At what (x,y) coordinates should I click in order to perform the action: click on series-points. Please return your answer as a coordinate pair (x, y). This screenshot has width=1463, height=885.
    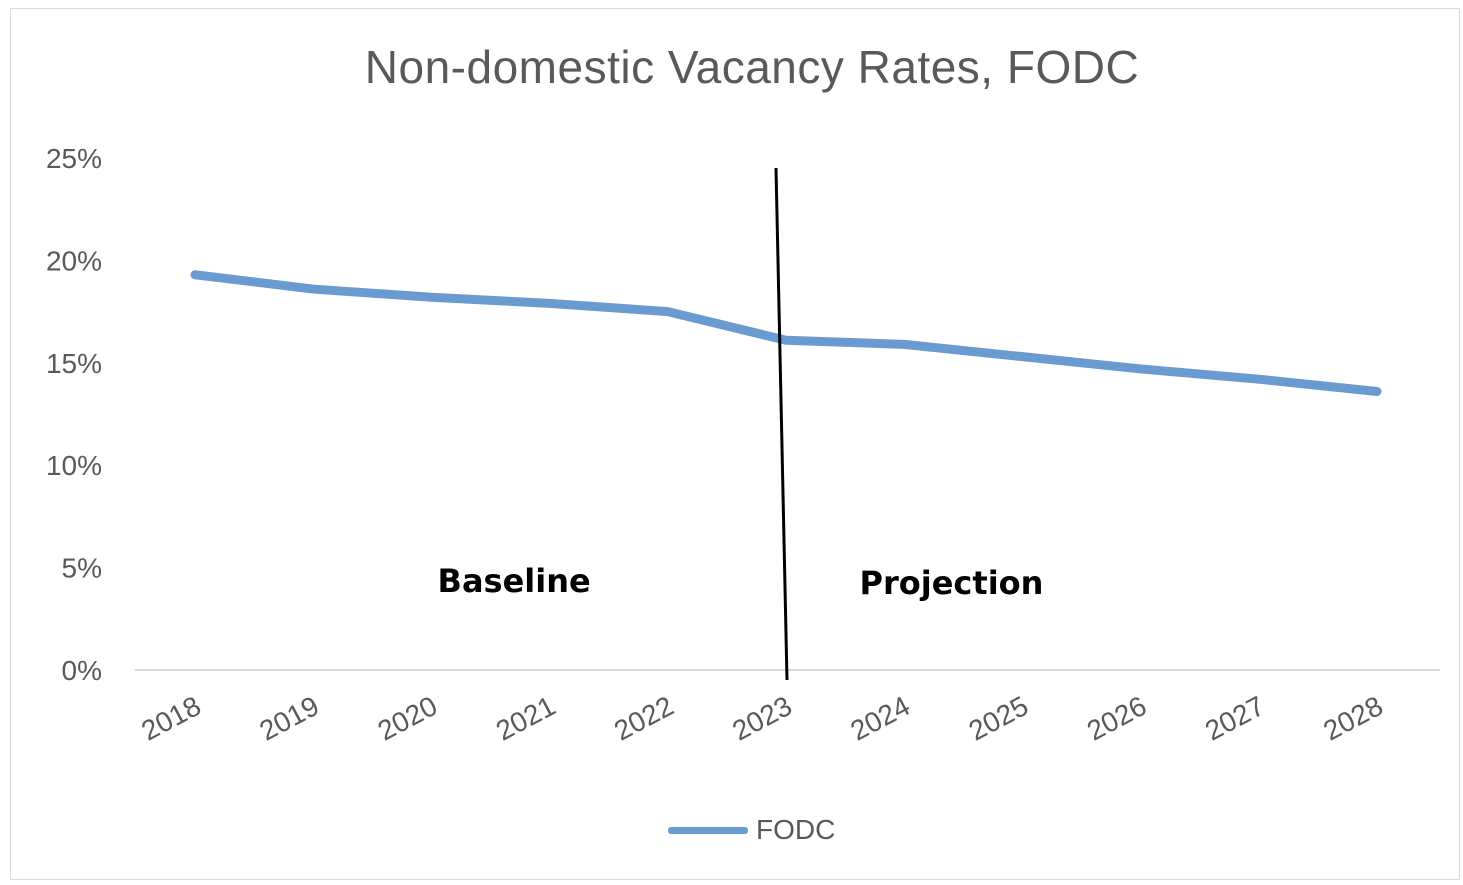
    Looking at the image, I should click on (786, 333).